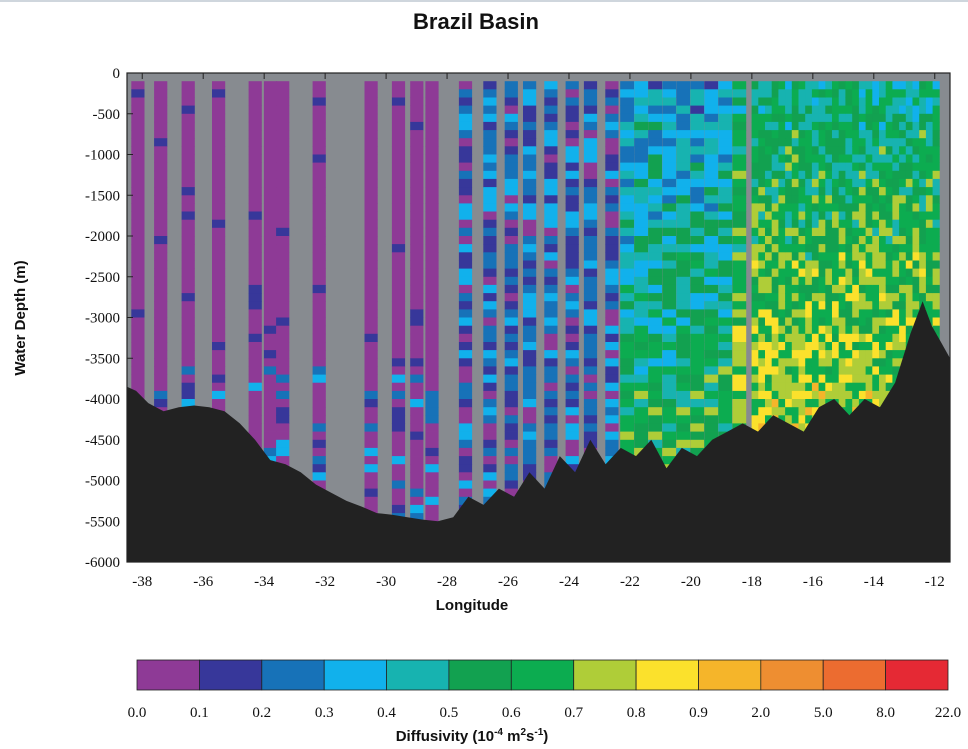  What do you see at coordinates (630, 582) in the screenshot?
I see `x-tick-label: -22` at bounding box center [630, 582].